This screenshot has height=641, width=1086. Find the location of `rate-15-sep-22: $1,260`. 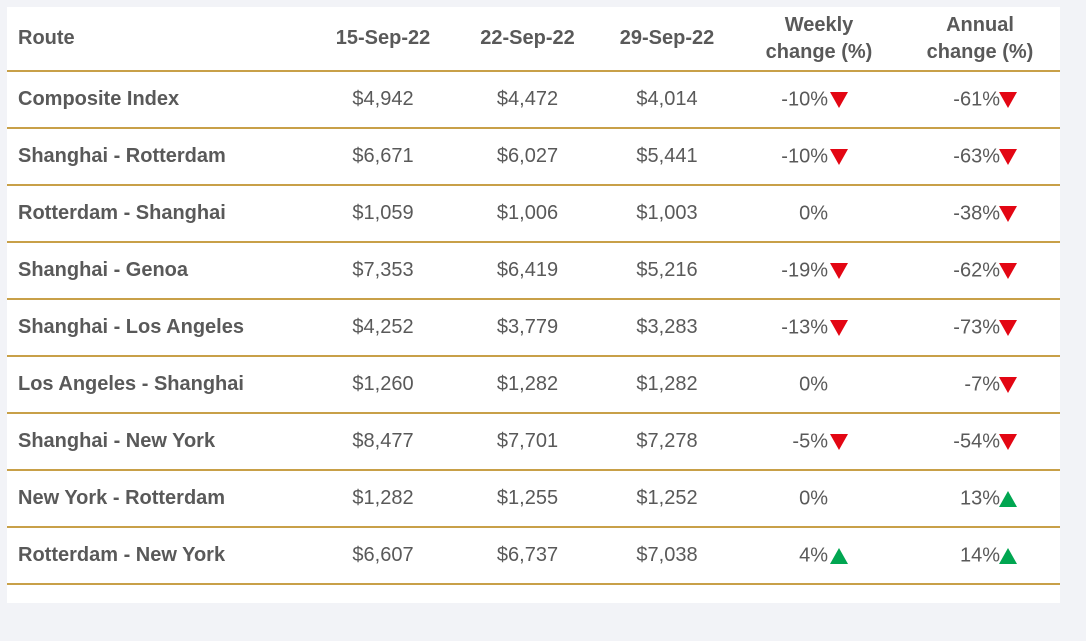

rate-15-sep-22: $1,260 is located at coordinates (383, 384).